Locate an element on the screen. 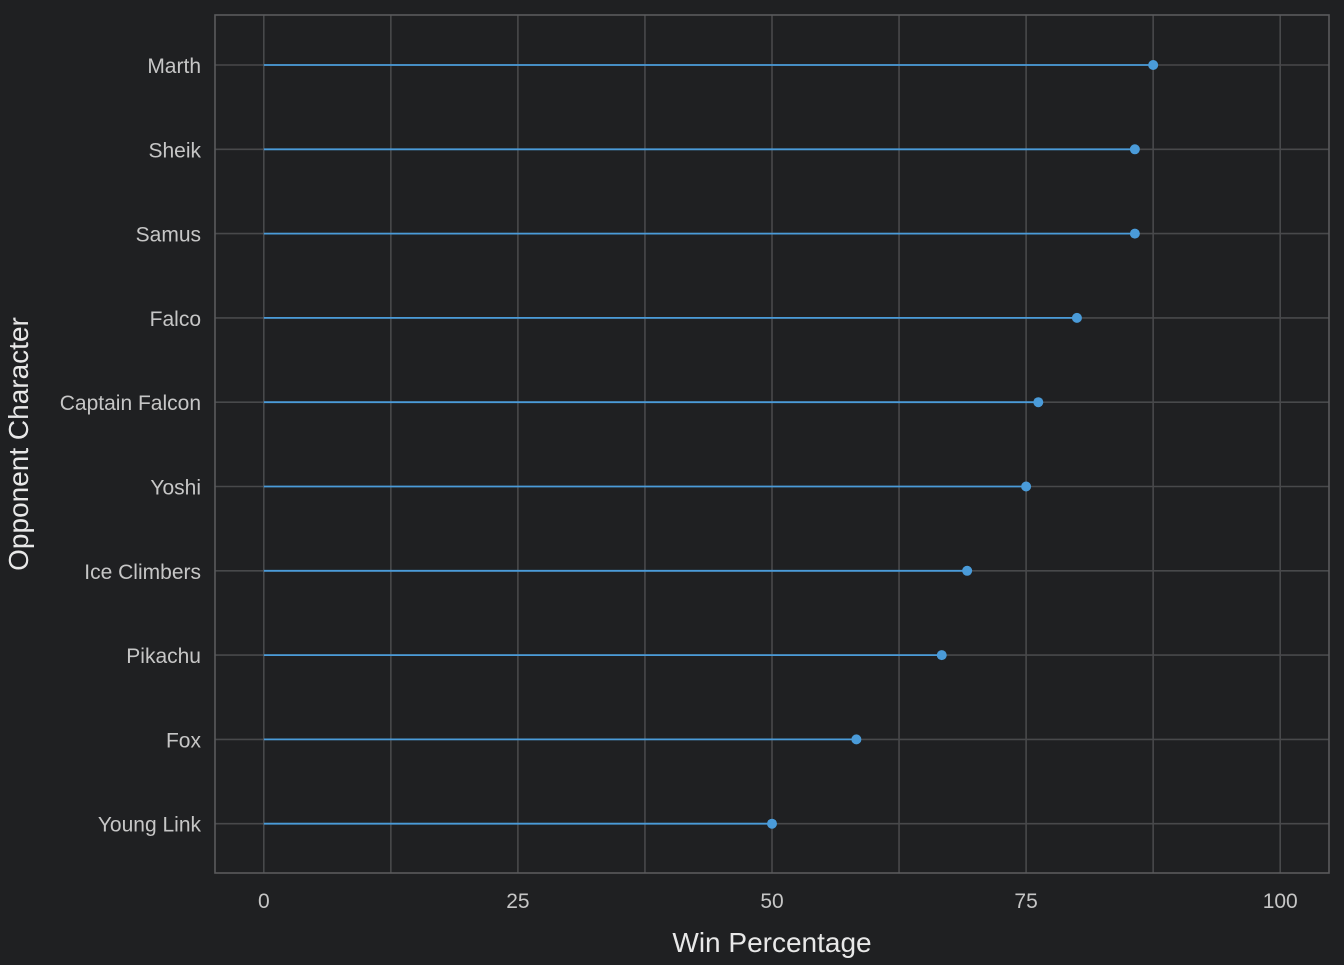 Image resolution: width=1344 pixels, height=965 pixels. x-tick-label: 50 is located at coordinates (771, 901).